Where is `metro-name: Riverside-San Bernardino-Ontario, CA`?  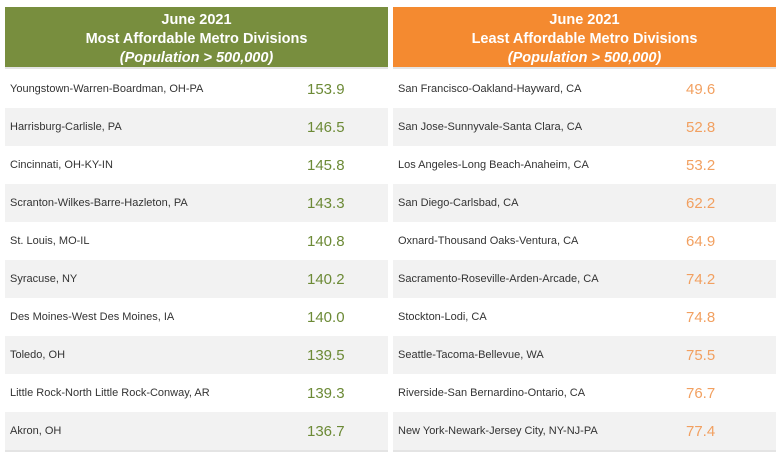 metro-name: Riverside-San Bernardino-Ontario, CA is located at coordinates (492, 393).